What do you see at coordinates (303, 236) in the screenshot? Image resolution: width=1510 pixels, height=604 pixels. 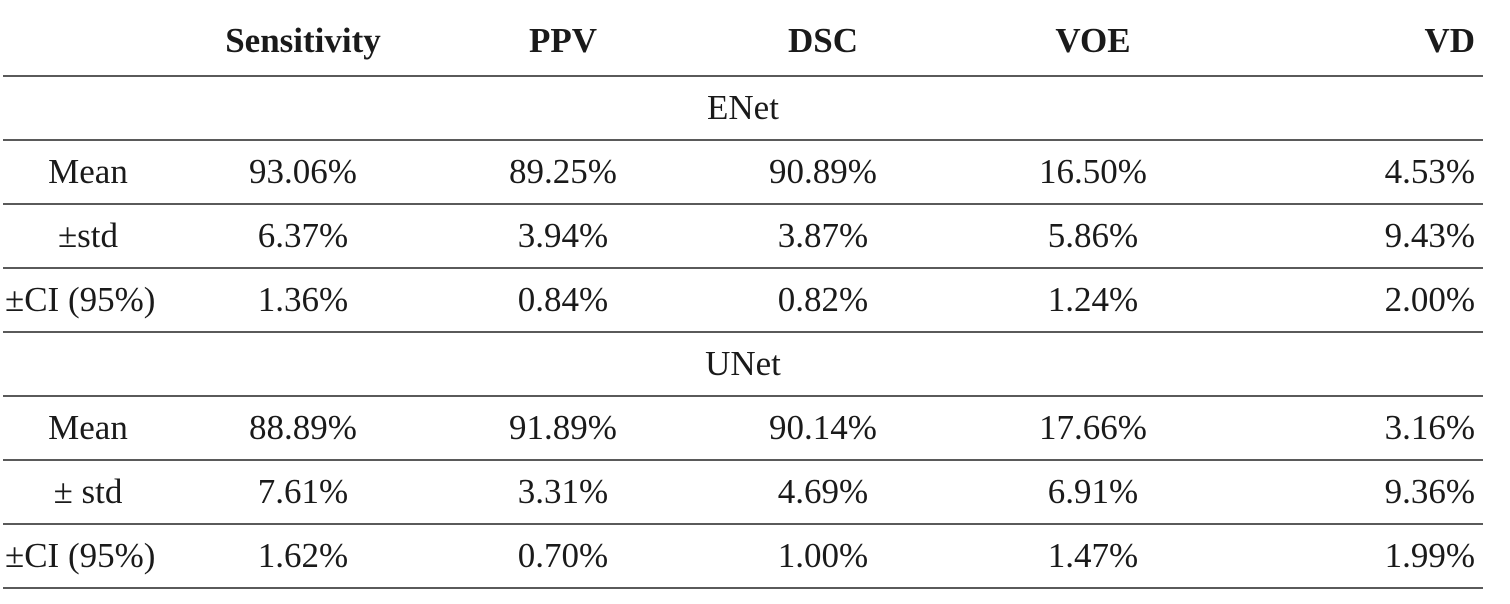 I see `table-cell: 6.37%` at bounding box center [303, 236].